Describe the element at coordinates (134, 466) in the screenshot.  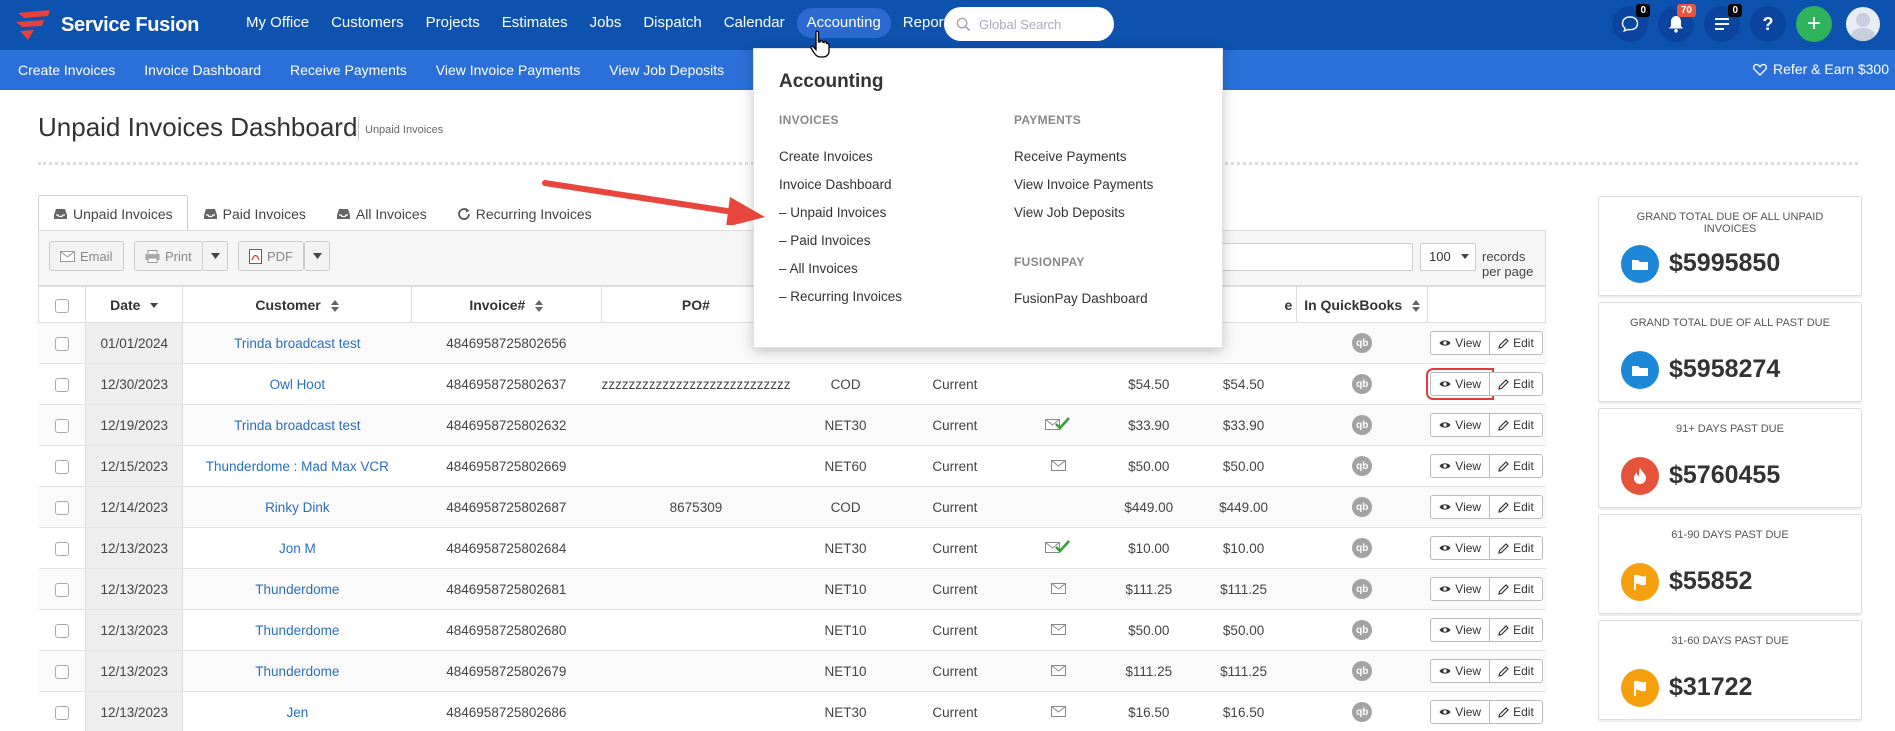
I see `date-cell: 12/15/2023` at that location.